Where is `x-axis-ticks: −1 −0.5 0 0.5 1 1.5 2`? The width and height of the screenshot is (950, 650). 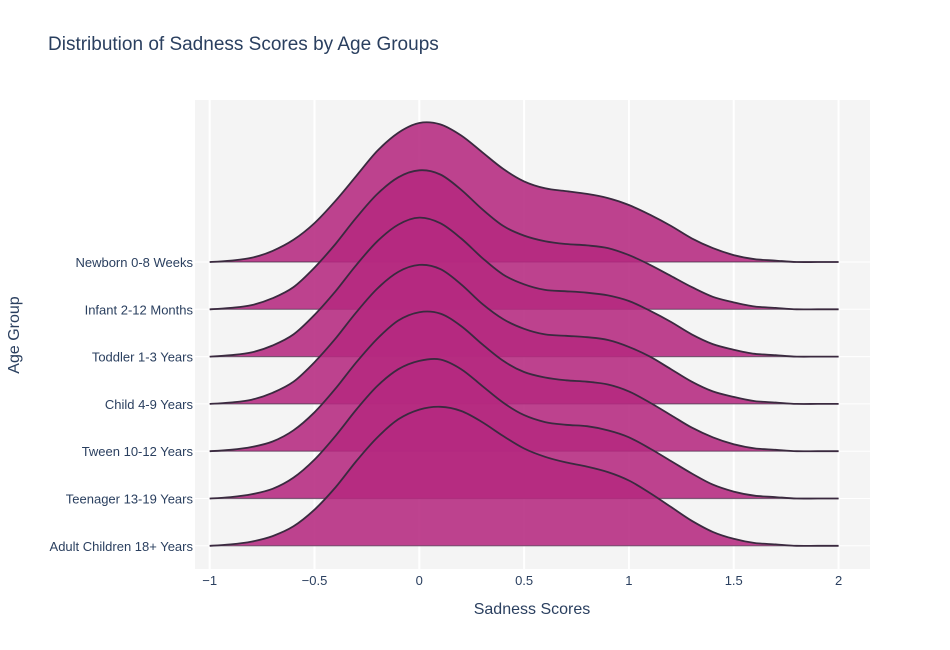
x-axis-ticks: −1 −0.5 0 0.5 1 1.5 2 is located at coordinates (522, 580).